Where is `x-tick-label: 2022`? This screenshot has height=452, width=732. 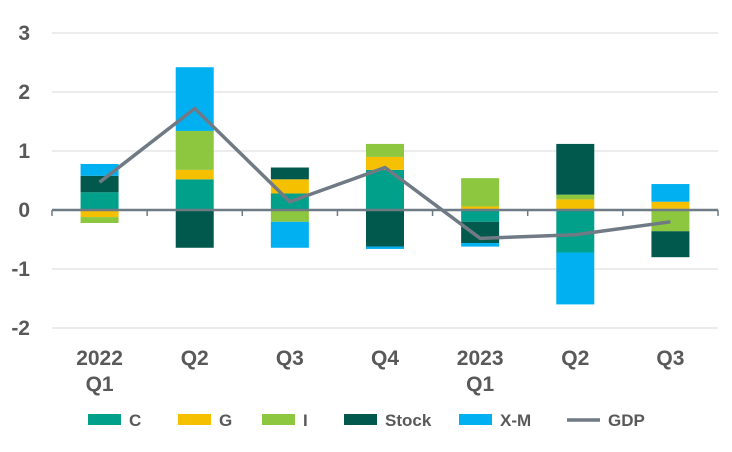
x-tick-label: 2022 is located at coordinates (99, 358).